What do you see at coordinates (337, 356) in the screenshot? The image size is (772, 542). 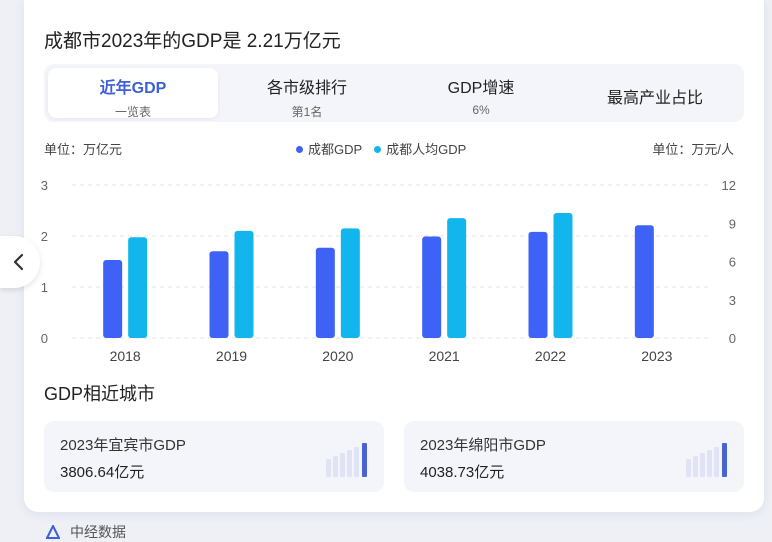 I see `x-tick-label: 2020` at bounding box center [337, 356].